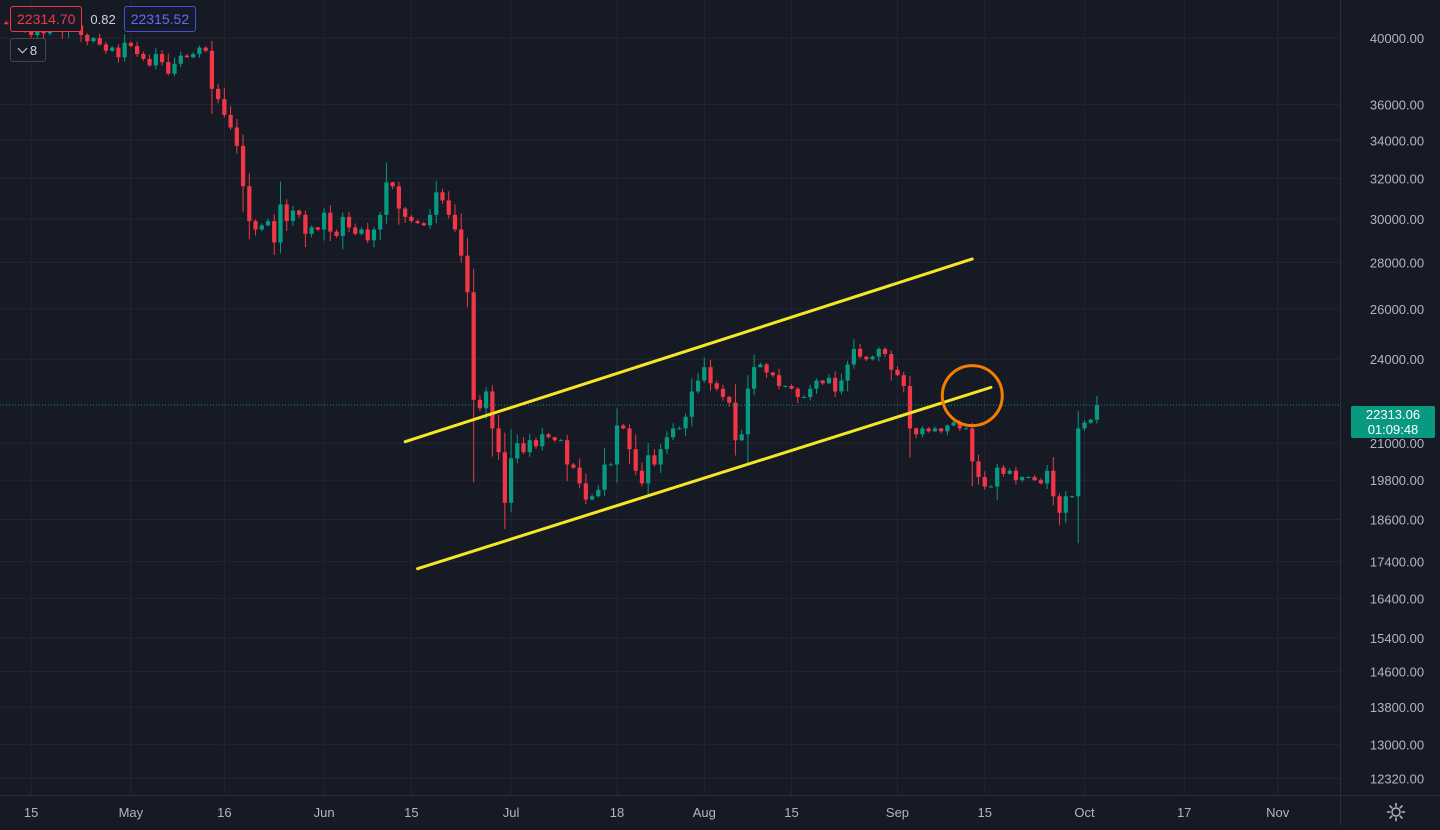 This screenshot has width=1440, height=830. What do you see at coordinates (1396, 812) in the screenshot?
I see `gear-icon` at bounding box center [1396, 812].